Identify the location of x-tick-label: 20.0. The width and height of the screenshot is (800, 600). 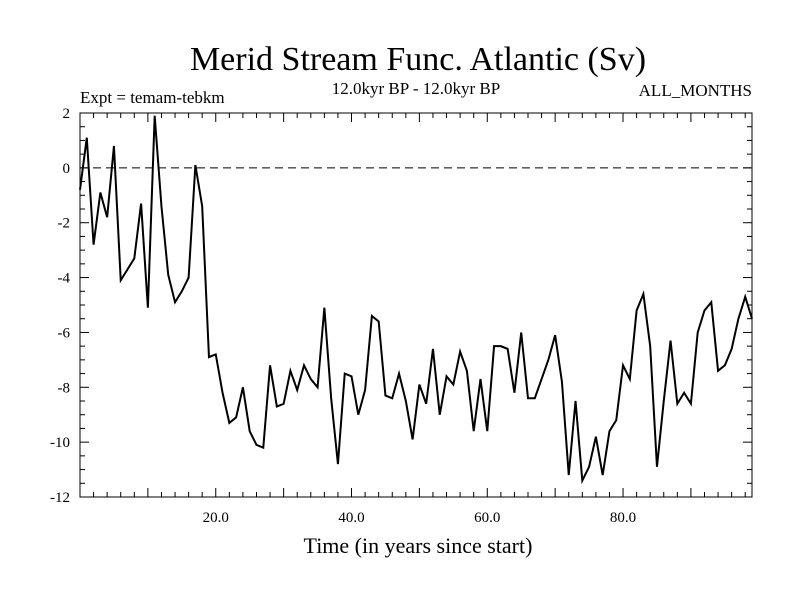
(216, 518).